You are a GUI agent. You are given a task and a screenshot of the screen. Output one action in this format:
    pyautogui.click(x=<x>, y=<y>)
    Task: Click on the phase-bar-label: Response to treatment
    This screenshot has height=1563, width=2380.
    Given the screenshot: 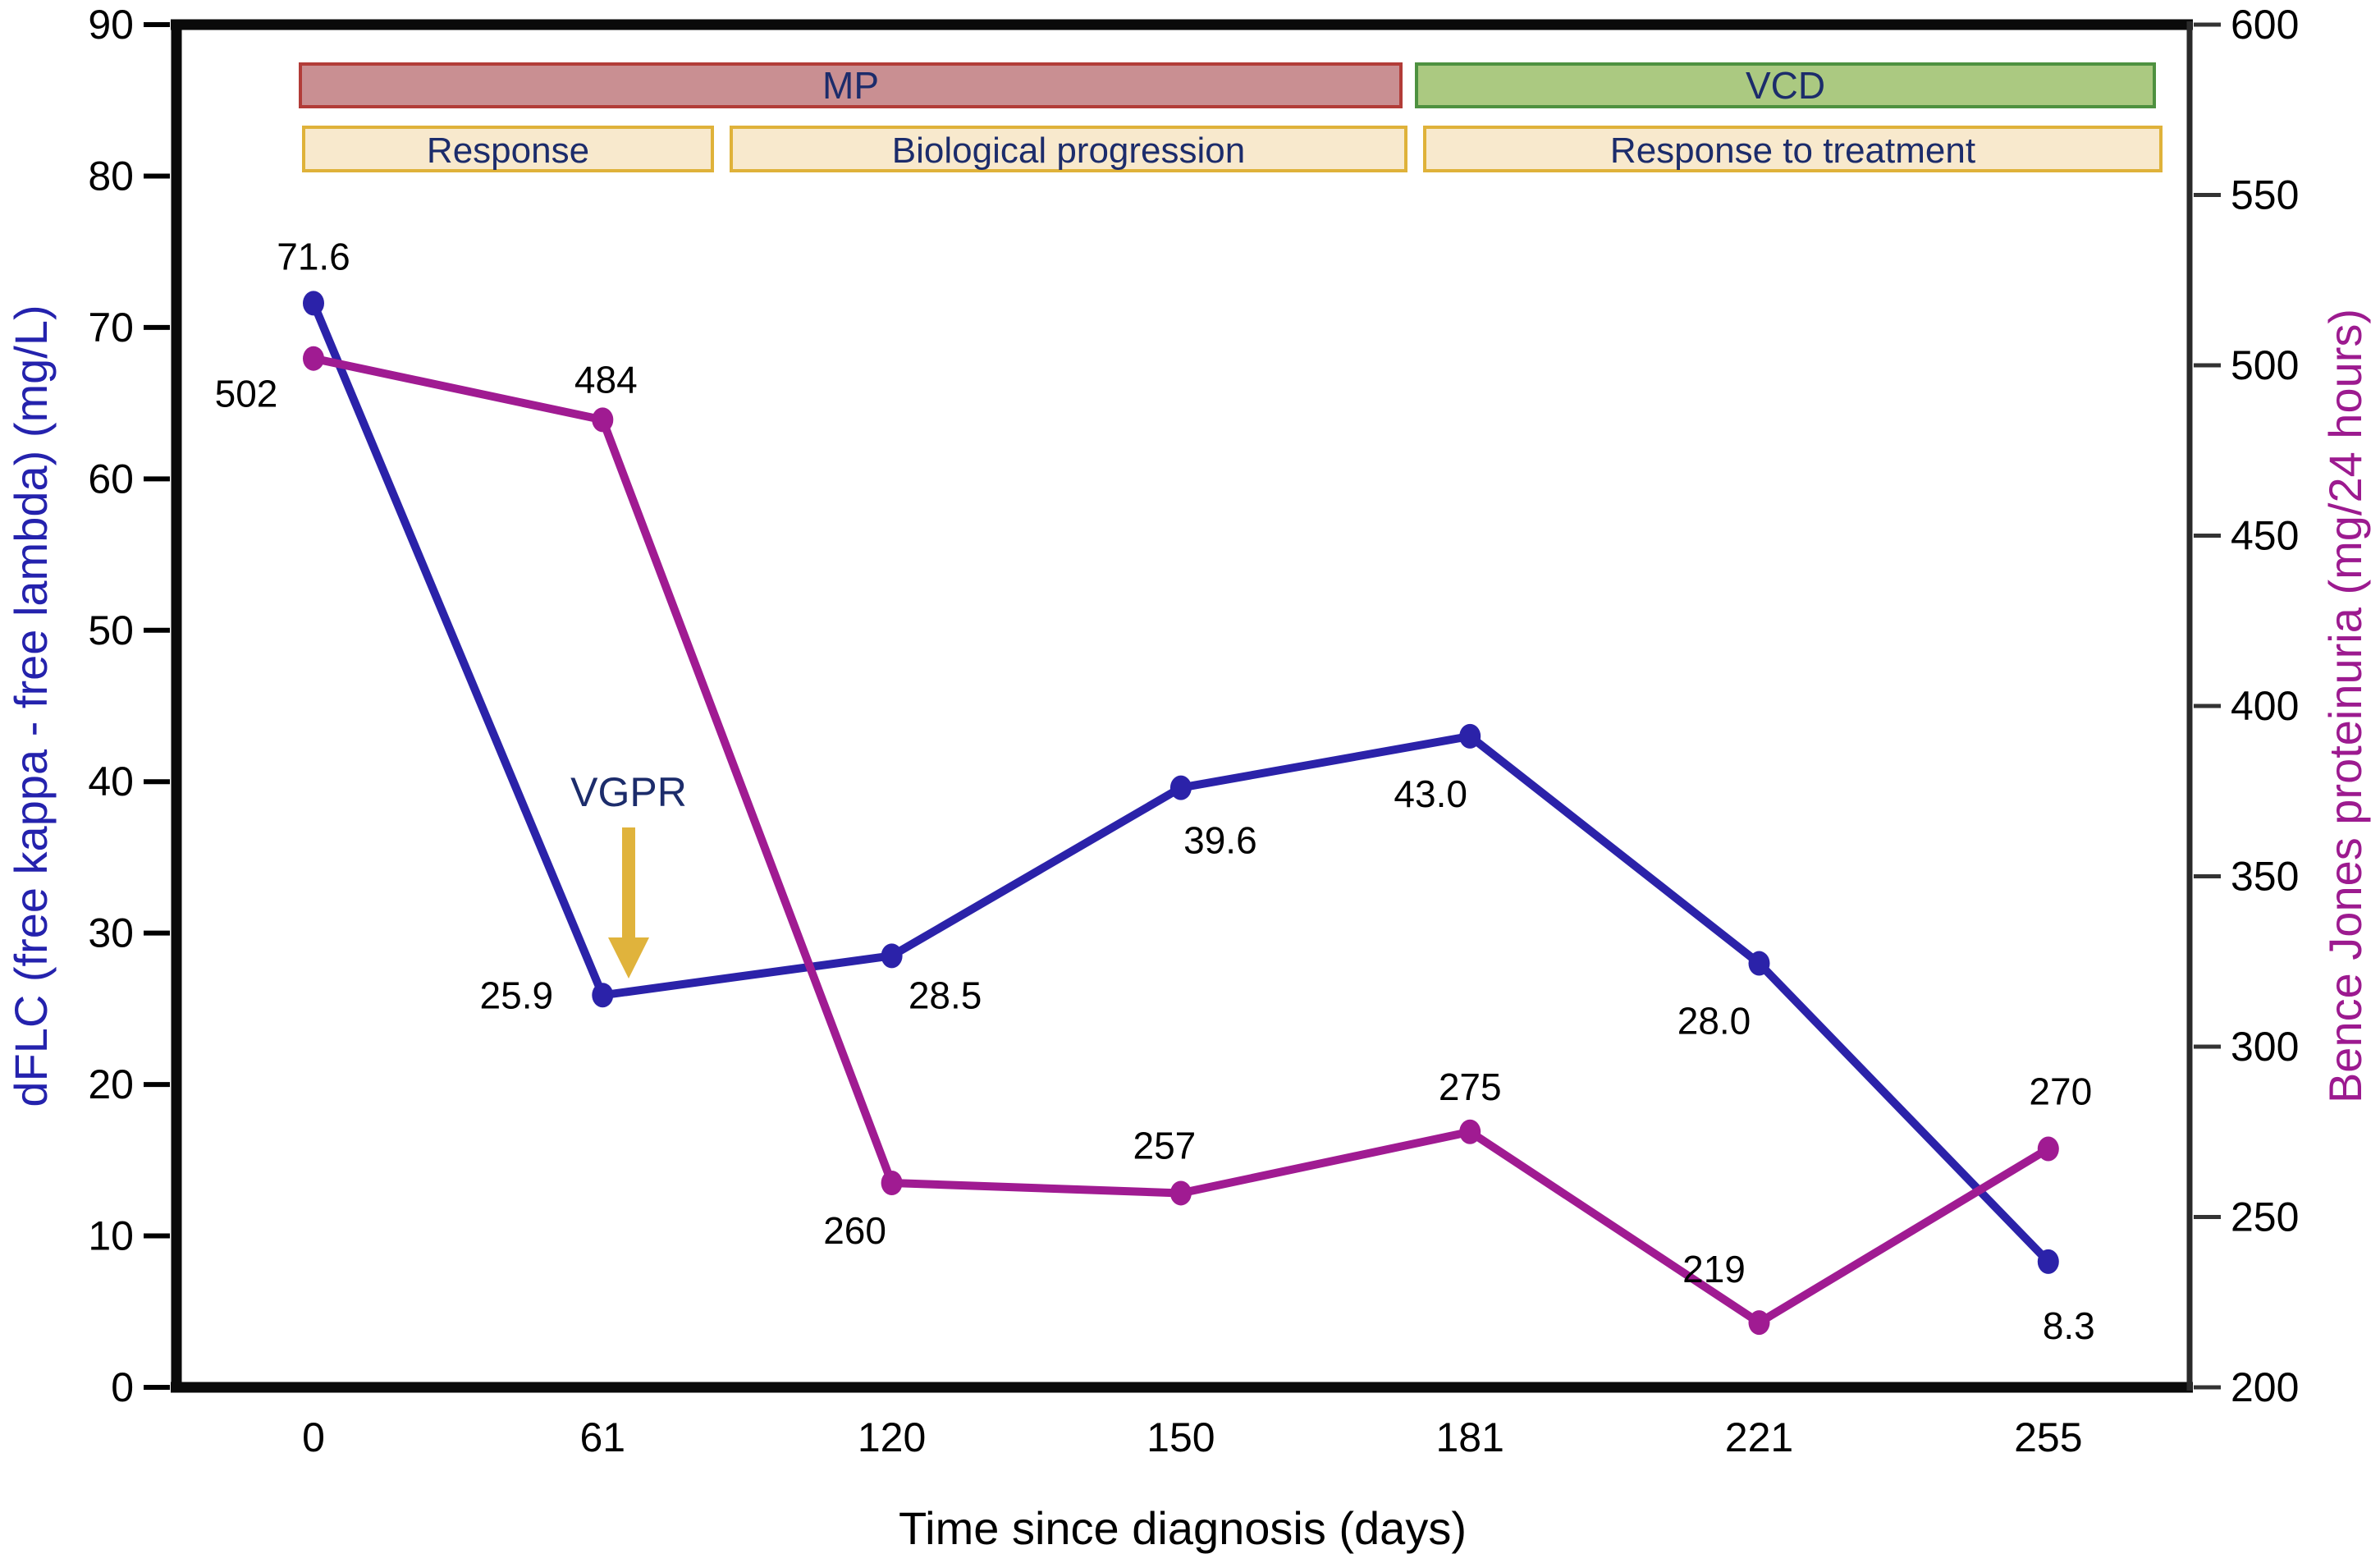 What is the action you would take?
    pyautogui.click(x=1792, y=151)
    